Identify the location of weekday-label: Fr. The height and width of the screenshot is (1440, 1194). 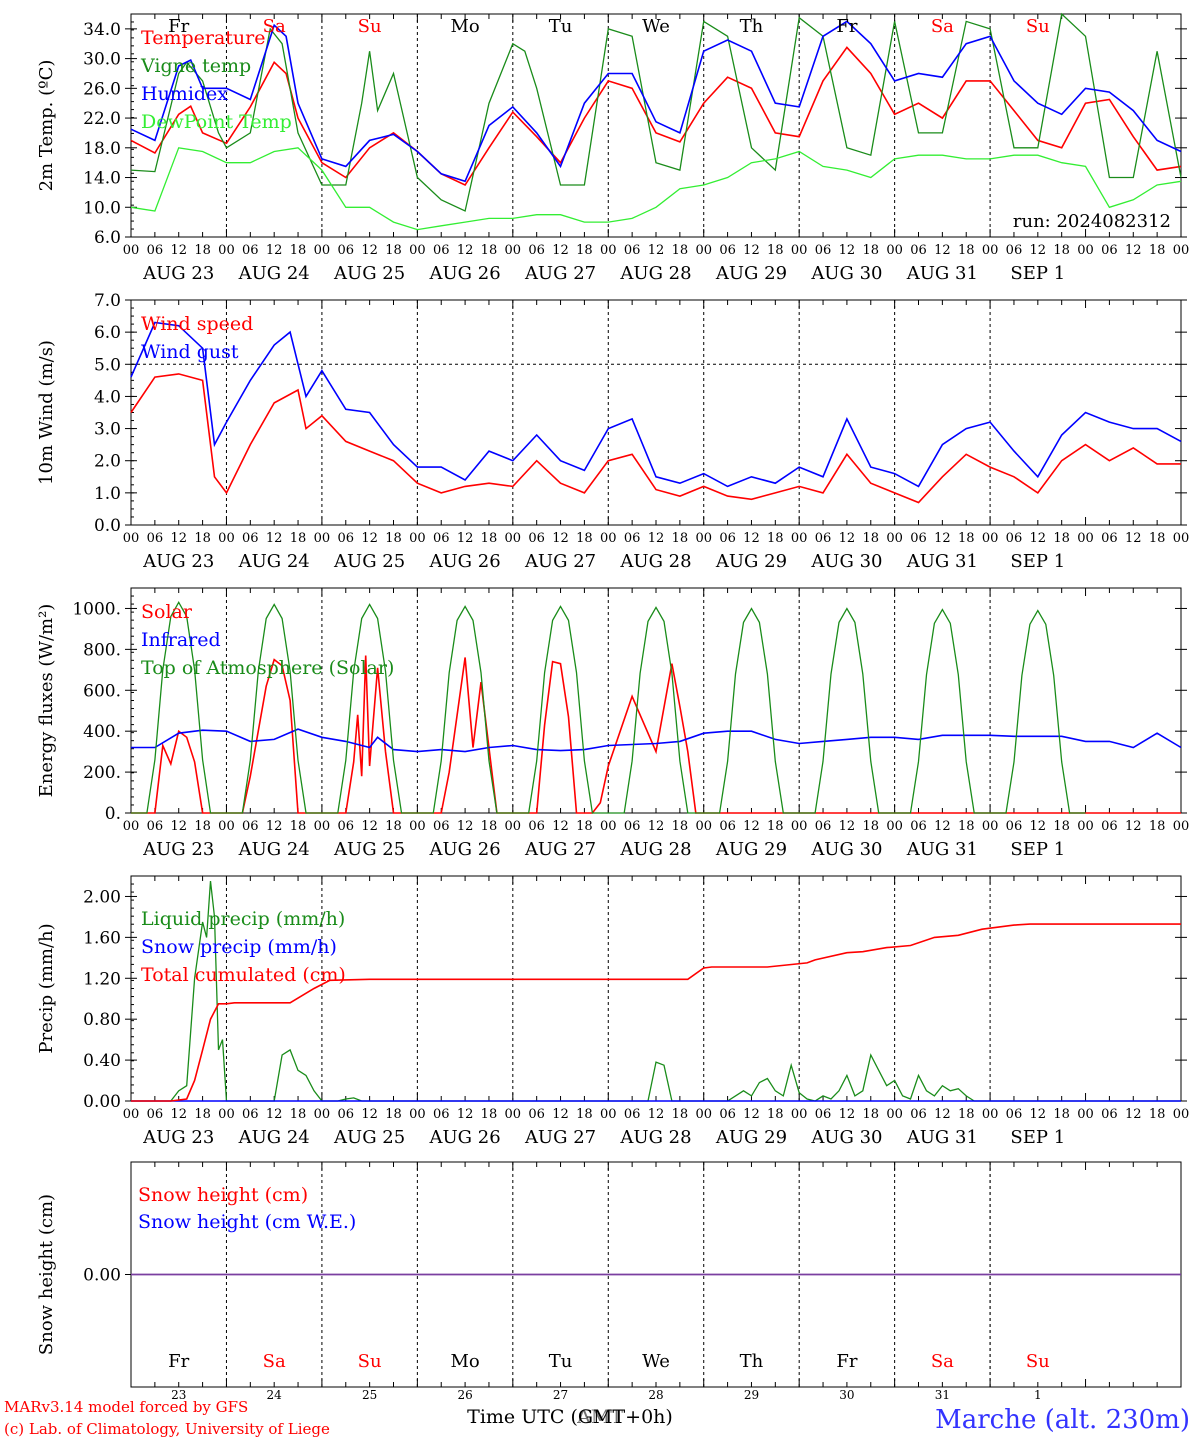
(178, 1361).